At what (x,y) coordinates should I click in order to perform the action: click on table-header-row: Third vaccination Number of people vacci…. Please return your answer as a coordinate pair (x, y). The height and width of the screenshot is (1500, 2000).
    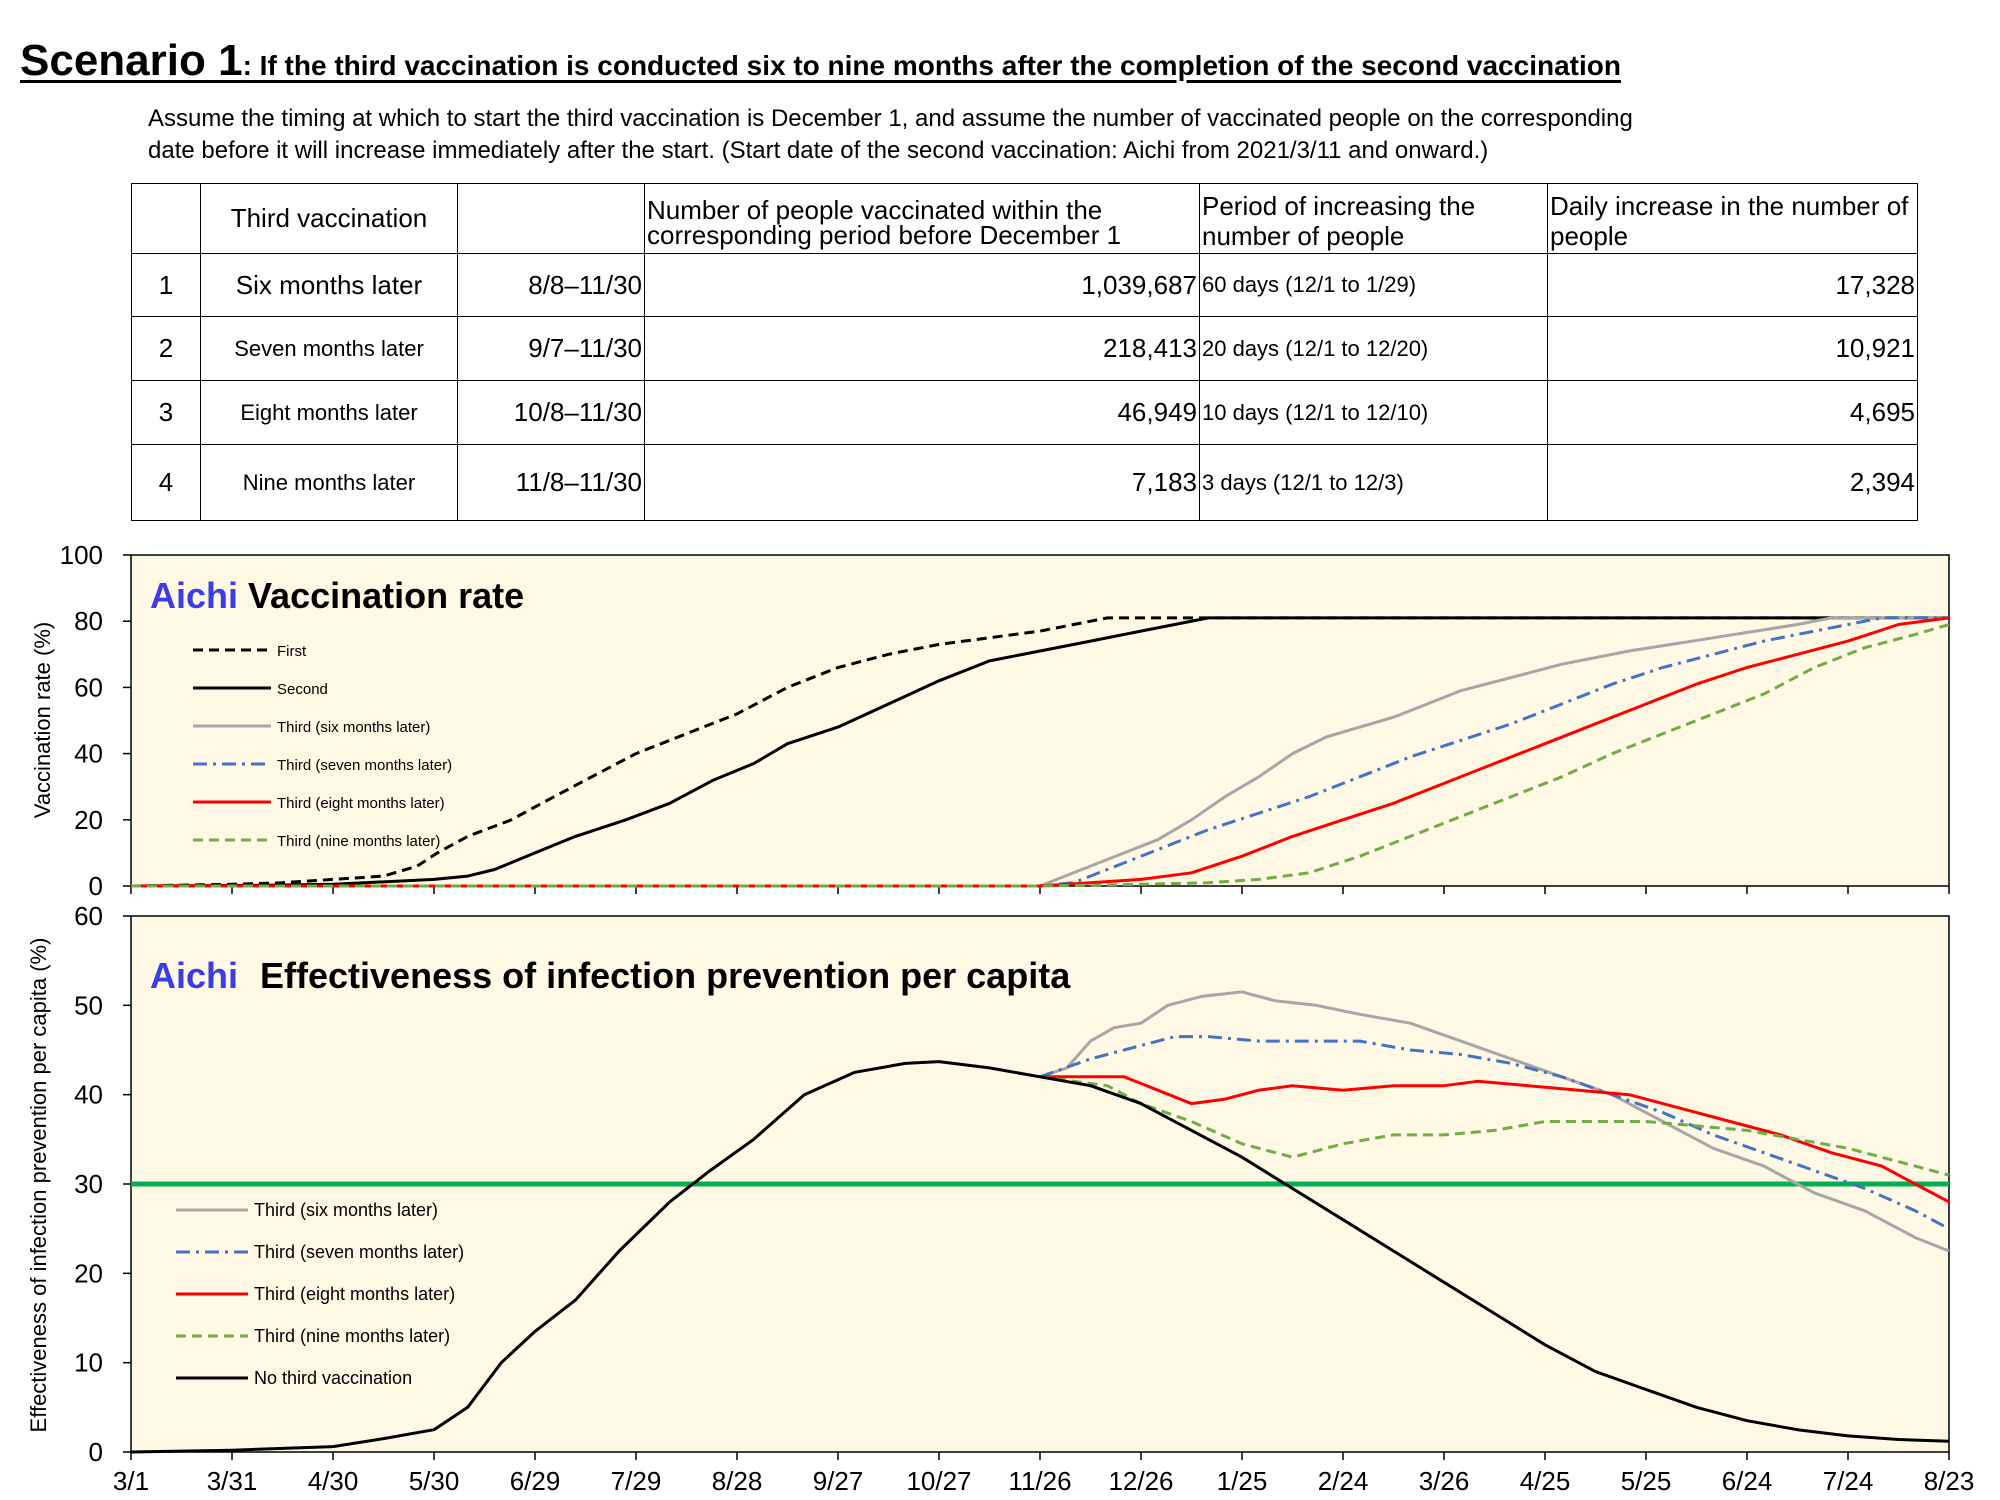
    Looking at the image, I should click on (1024, 218).